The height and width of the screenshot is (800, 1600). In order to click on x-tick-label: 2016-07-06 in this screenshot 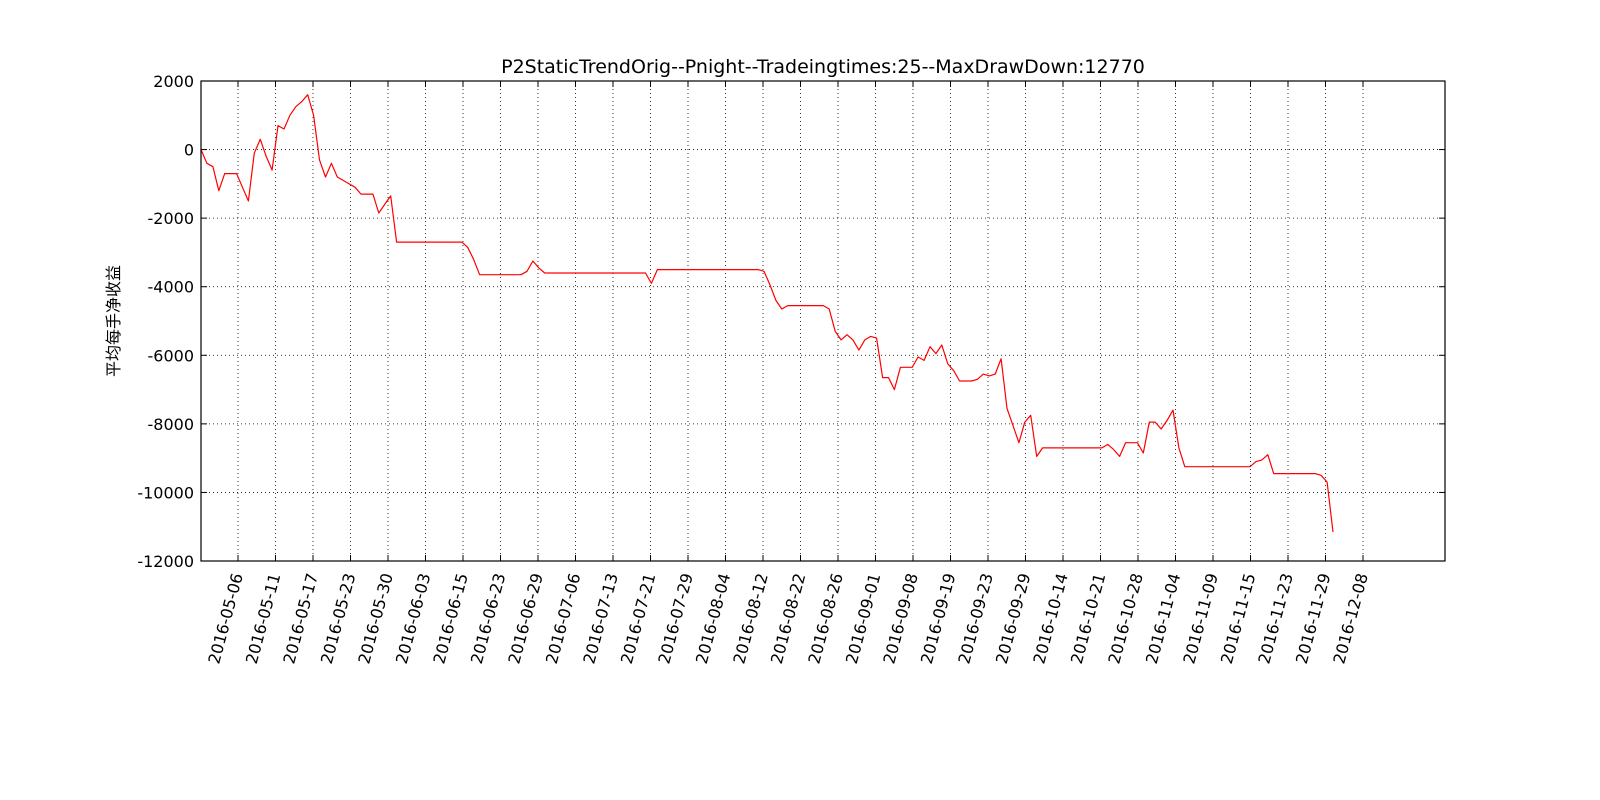, I will do `click(563, 618)`.